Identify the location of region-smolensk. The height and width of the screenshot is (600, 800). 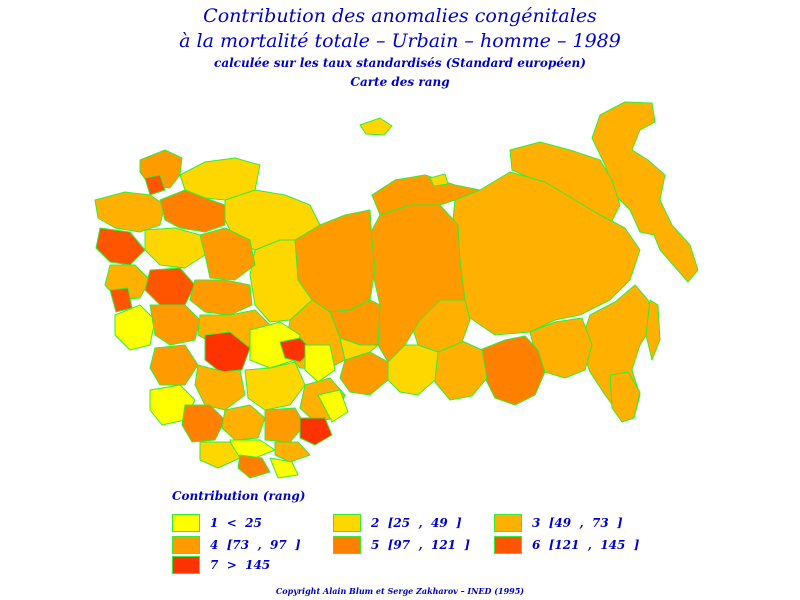
(121, 300).